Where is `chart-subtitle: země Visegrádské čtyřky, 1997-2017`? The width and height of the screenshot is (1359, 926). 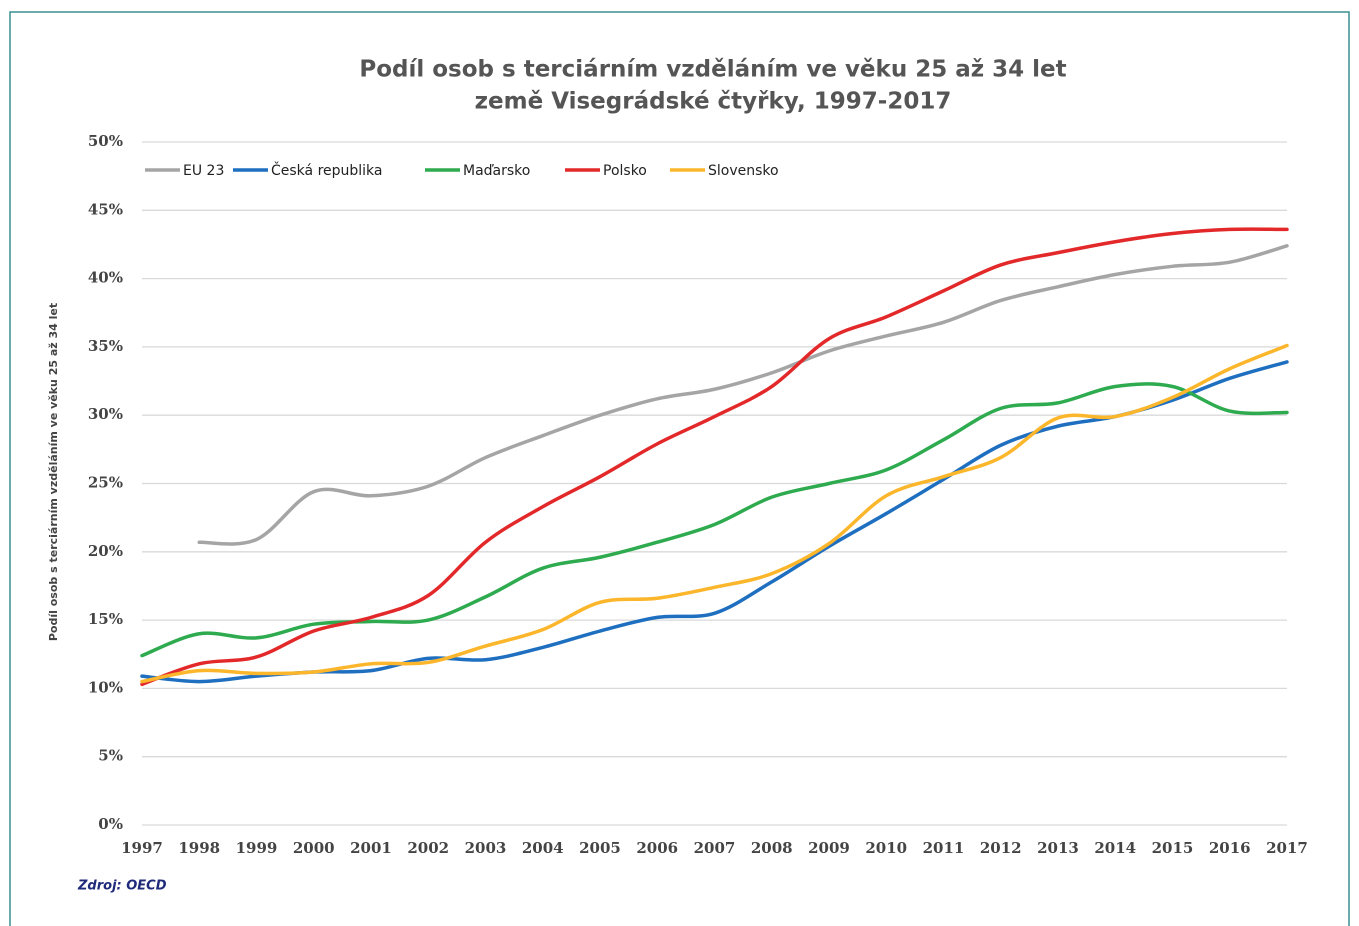 chart-subtitle: země Visegrádské čtyřky, 1997-2017 is located at coordinates (713, 102).